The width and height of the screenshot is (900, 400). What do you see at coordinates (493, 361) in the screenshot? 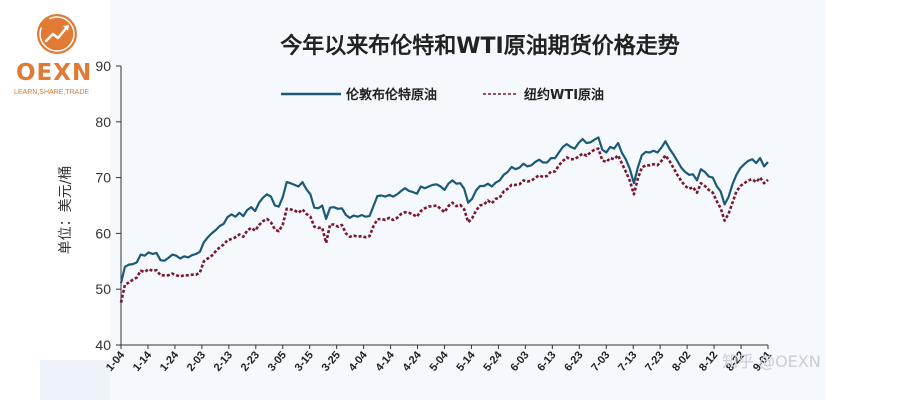
I see `x-tick-label: 5-24` at bounding box center [493, 361].